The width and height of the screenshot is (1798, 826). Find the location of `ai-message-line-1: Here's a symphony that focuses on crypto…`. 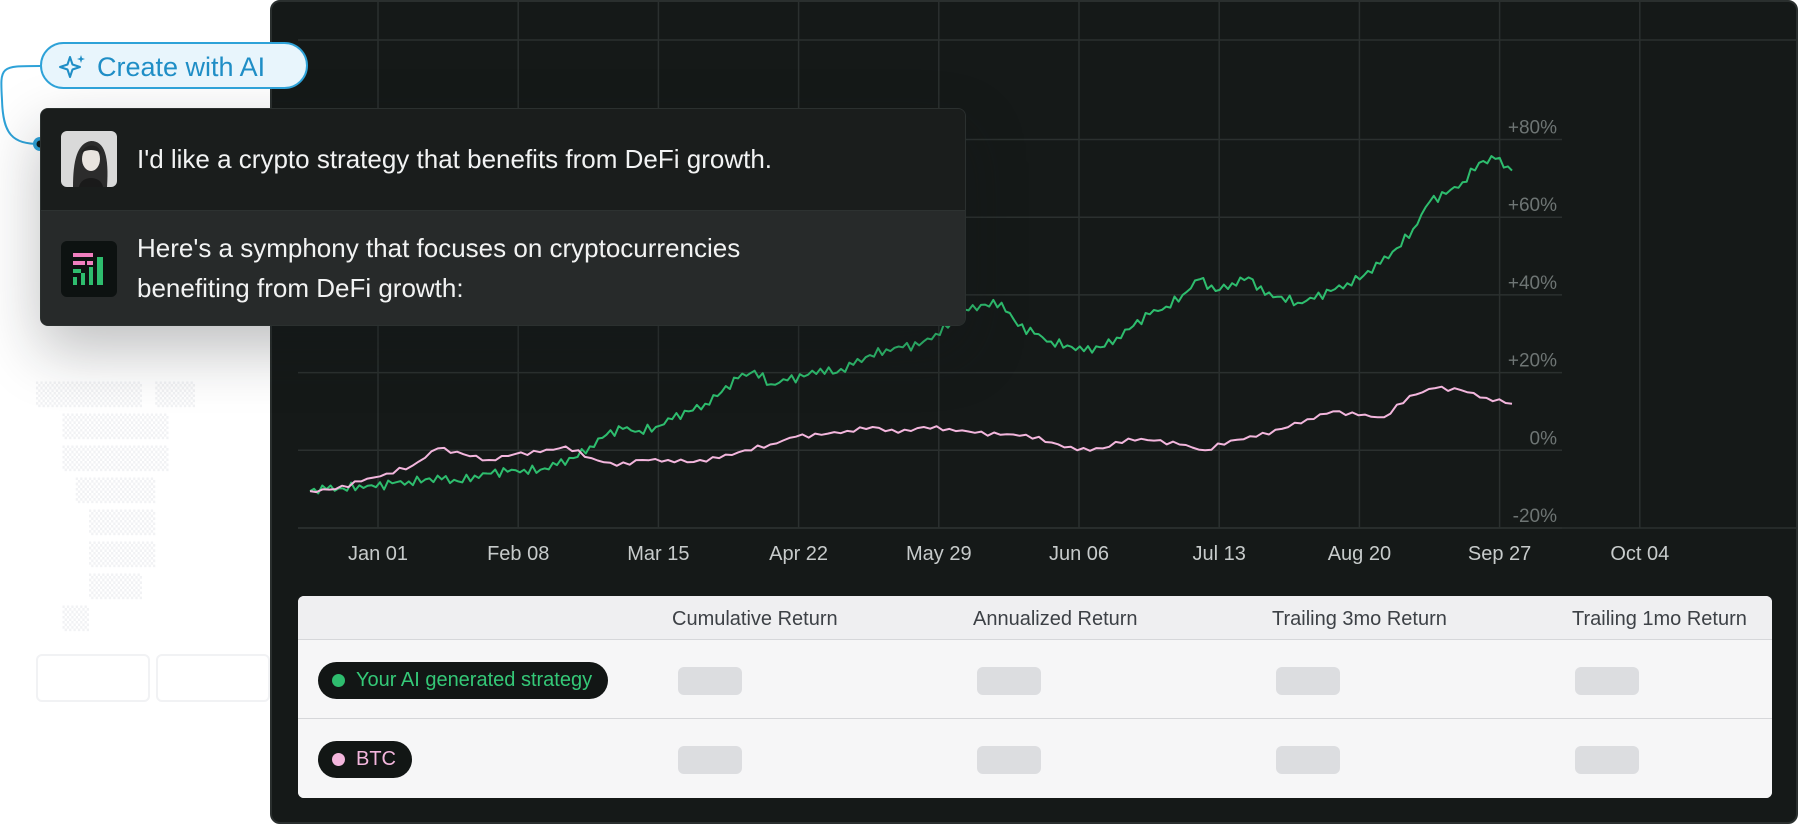

ai-message-line-1: Here's a symphony that focuses on crypto… is located at coordinates (439, 248).